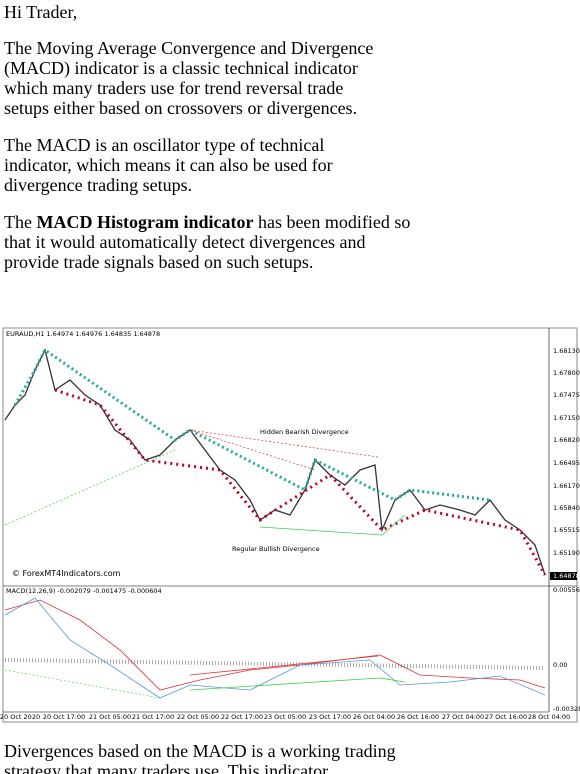 The height and width of the screenshot is (774, 580). I want to click on tick-label: 28 Oct 04:00, so click(549, 717).